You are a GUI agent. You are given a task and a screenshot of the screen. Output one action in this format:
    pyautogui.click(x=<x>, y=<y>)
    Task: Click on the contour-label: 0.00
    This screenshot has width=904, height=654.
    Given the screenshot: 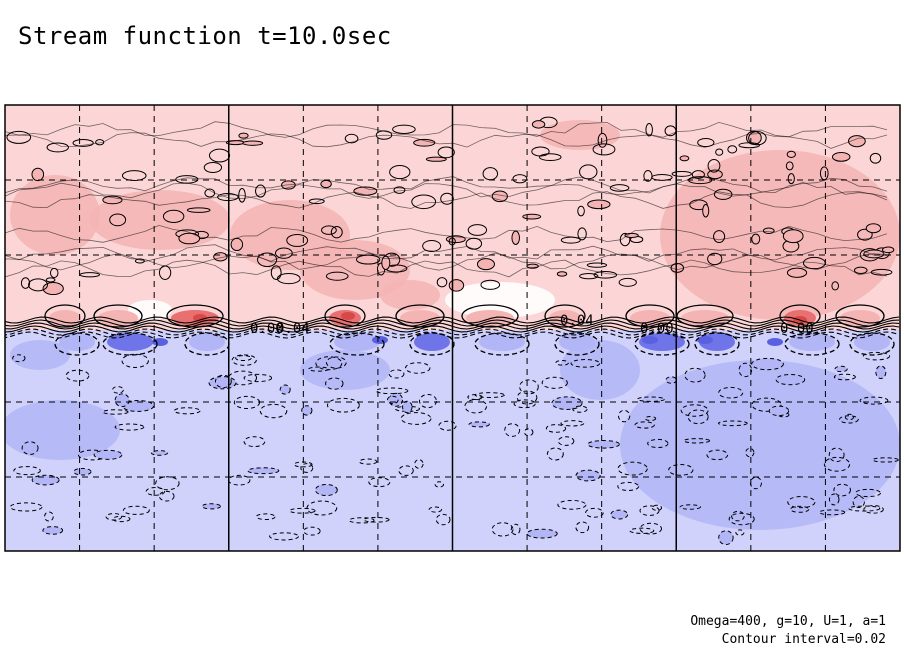 What is the action you would take?
    pyautogui.click(x=797, y=329)
    